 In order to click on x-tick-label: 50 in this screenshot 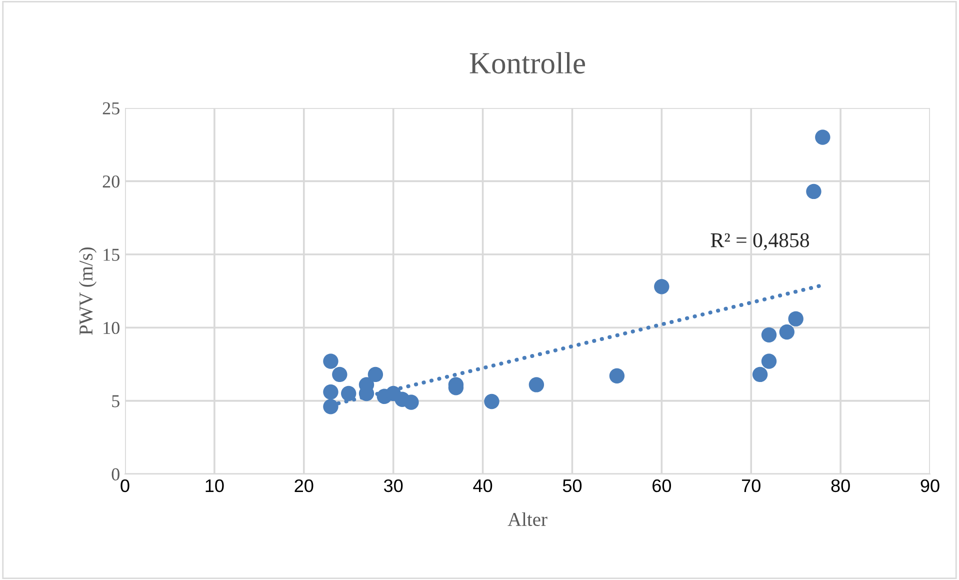, I will do `click(572, 485)`.